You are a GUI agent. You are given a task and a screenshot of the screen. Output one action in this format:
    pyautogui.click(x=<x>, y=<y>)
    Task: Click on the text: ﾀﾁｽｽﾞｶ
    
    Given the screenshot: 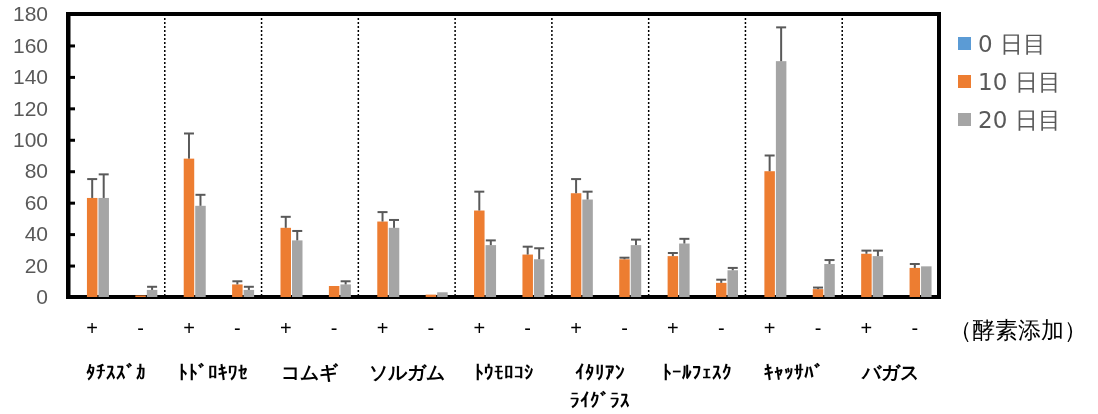 What is the action you would take?
    pyautogui.click(x=116, y=372)
    